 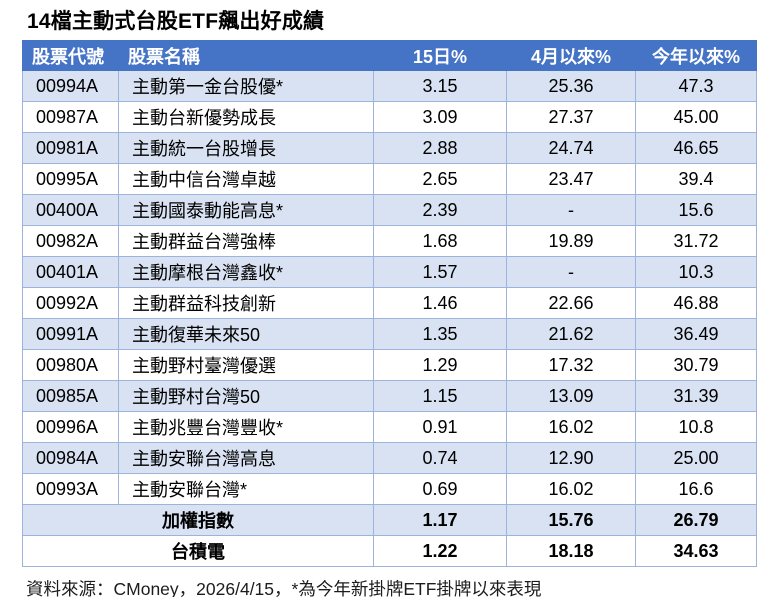 I want to click on table-row: 00980A 主動野村臺灣優選 1.29 17.32 30.79, so click(x=389, y=365).